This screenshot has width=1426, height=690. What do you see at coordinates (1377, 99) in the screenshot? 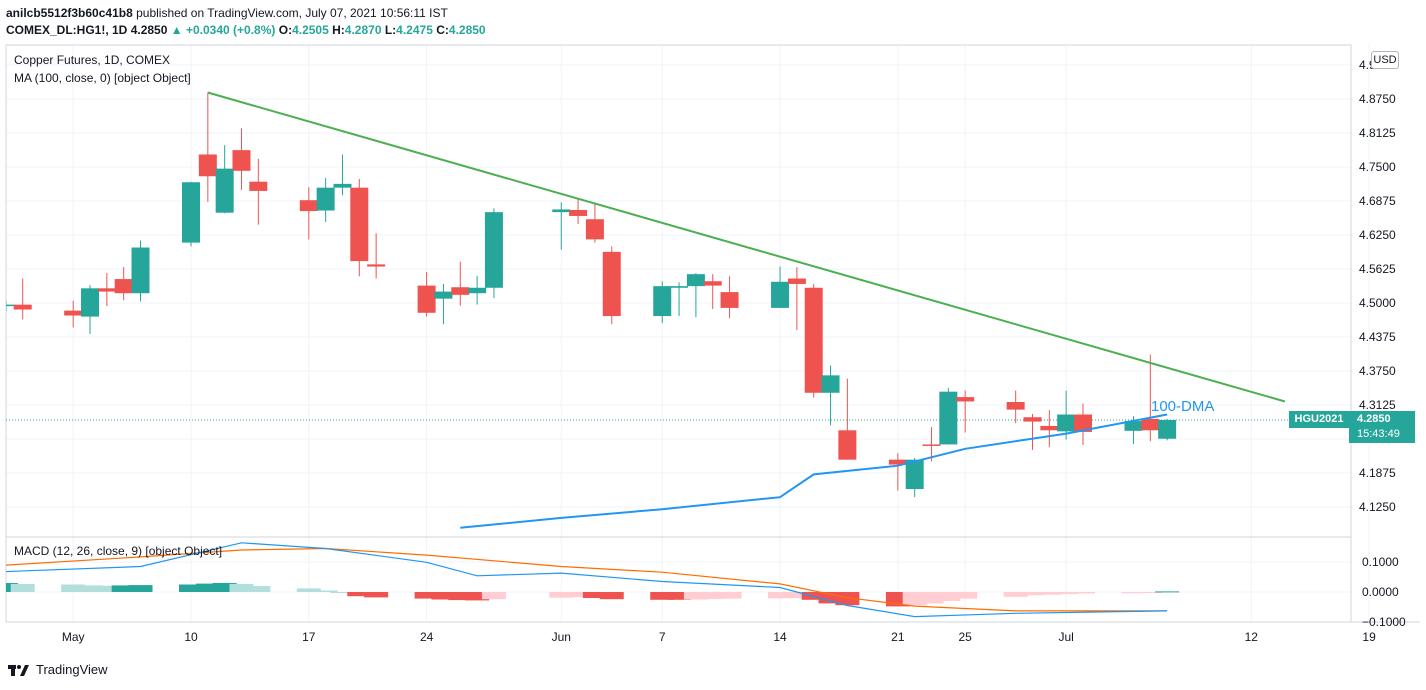
I see `price-tick-label: 4.8750` at bounding box center [1377, 99].